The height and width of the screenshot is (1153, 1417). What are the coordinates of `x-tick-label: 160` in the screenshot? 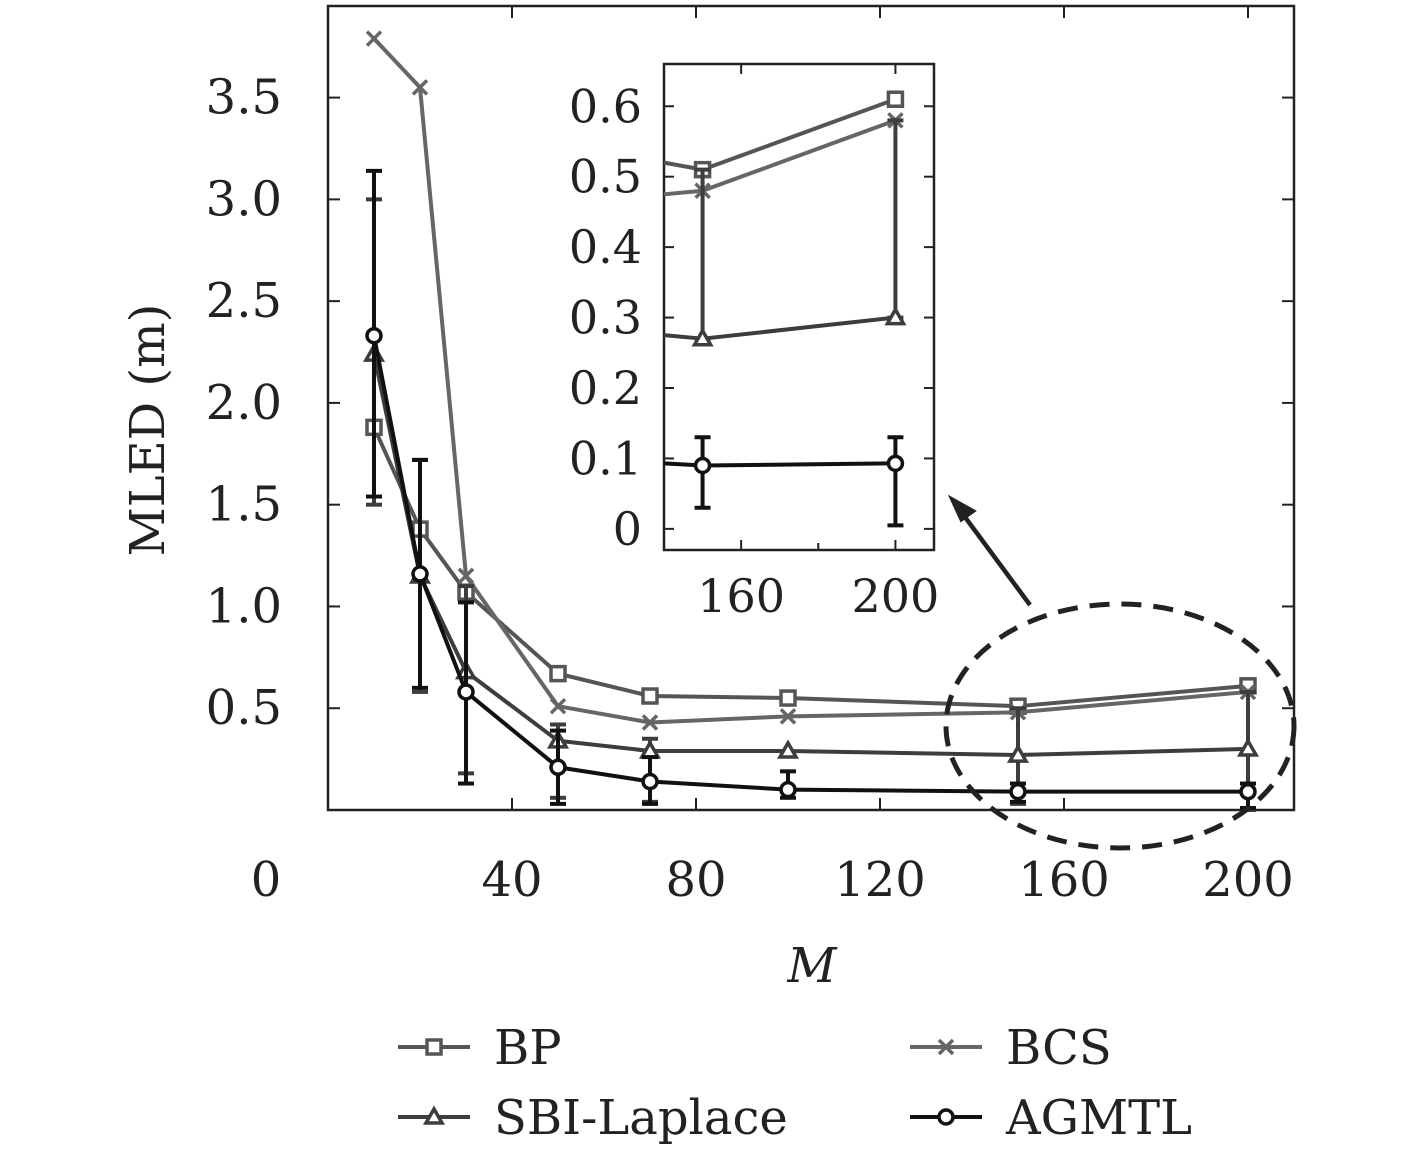 It's located at (1064, 880).